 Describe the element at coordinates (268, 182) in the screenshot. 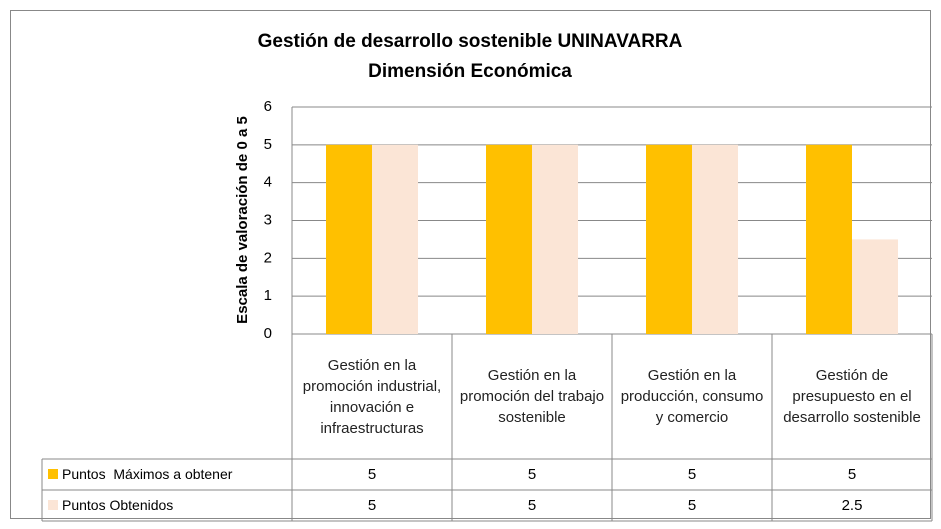

I see `y-tick-label: 4` at that location.